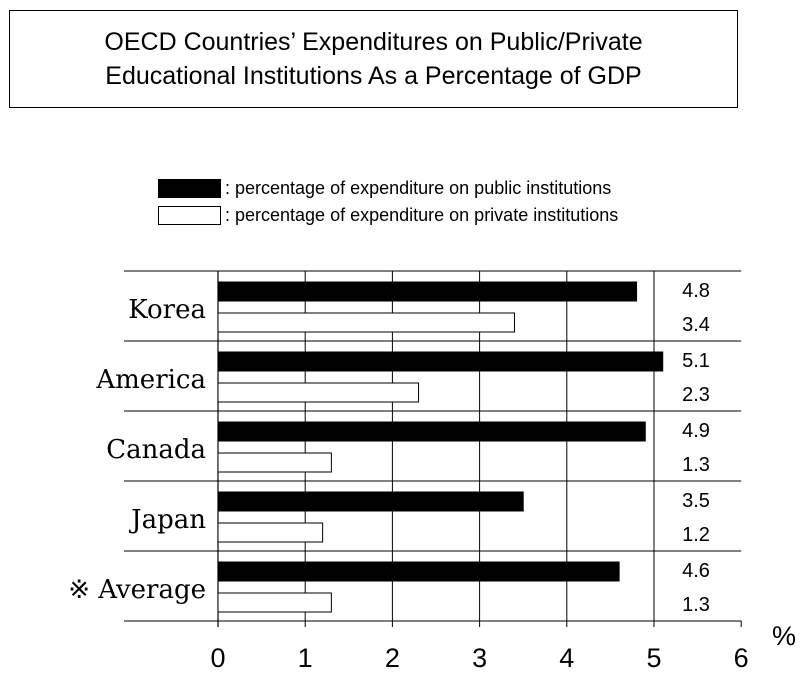 The image size is (810, 684). What do you see at coordinates (392, 658) in the screenshot?
I see `x-tick-label: 2` at bounding box center [392, 658].